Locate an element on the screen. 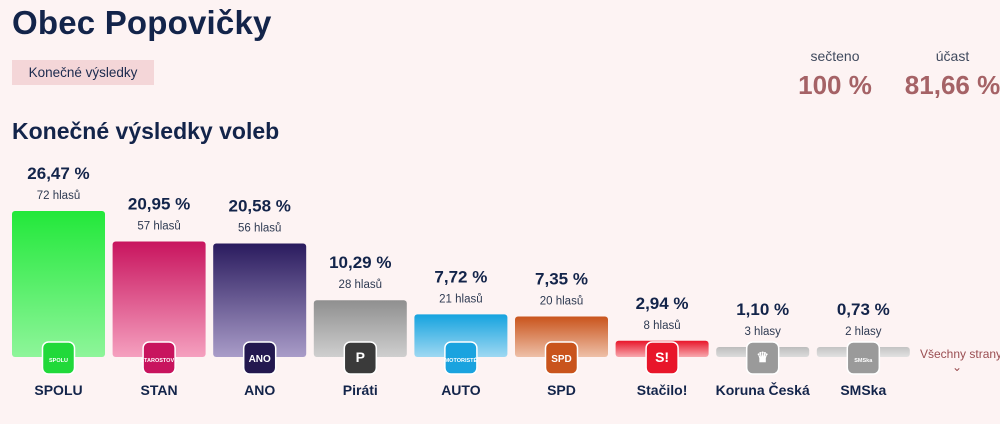  logo-text: SPOLU is located at coordinates (58, 361).